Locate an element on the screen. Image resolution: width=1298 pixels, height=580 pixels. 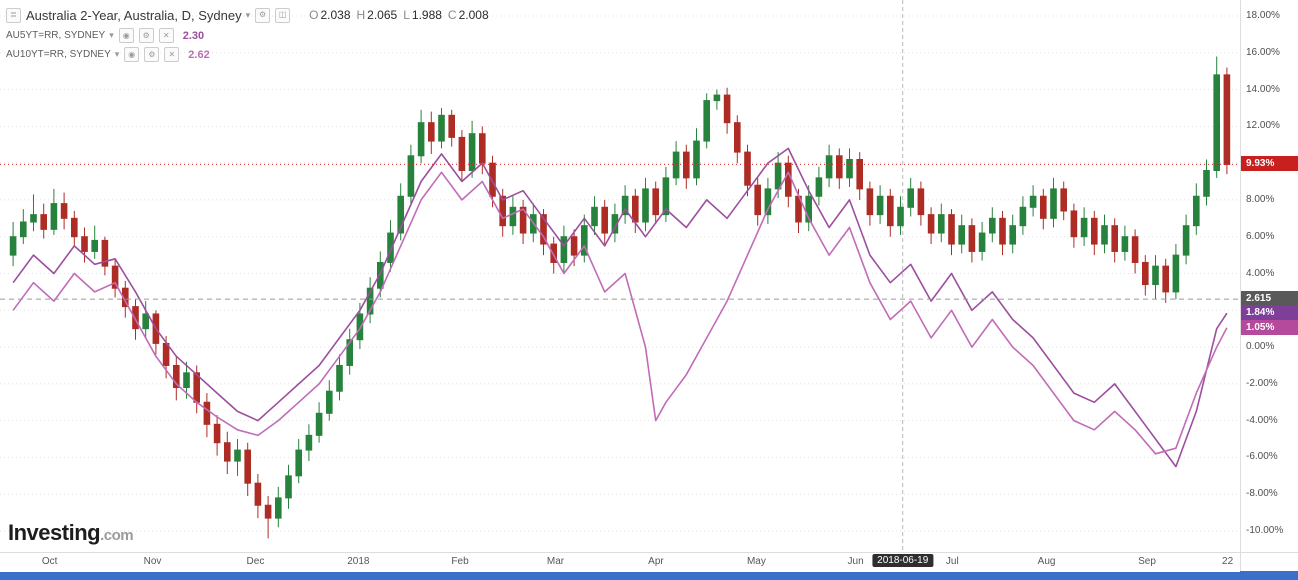
symbol-title: Australia 2-Year, Australia, D, Sydney is located at coordinates (134, 15).